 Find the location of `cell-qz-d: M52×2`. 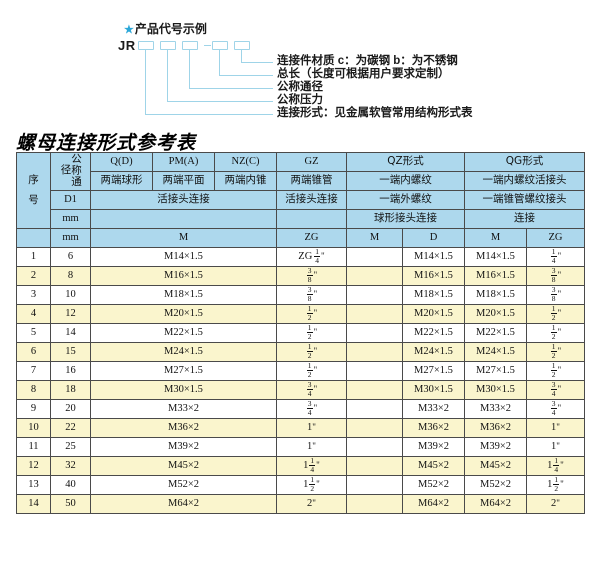

cell-qz-d: M52×2 is located at coordinates (433, 485).